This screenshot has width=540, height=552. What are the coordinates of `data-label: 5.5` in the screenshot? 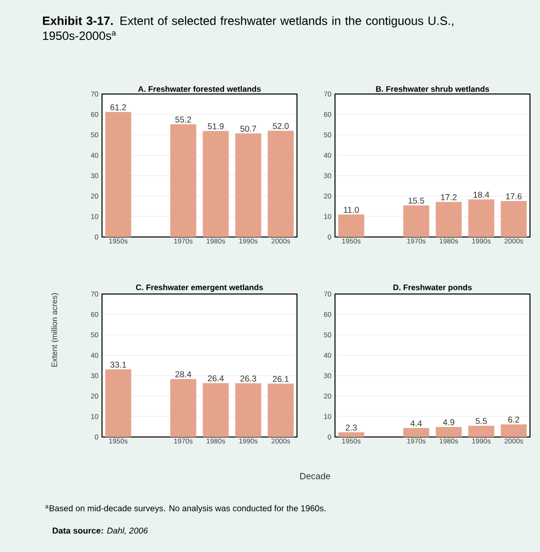 It's located at (481, 421).